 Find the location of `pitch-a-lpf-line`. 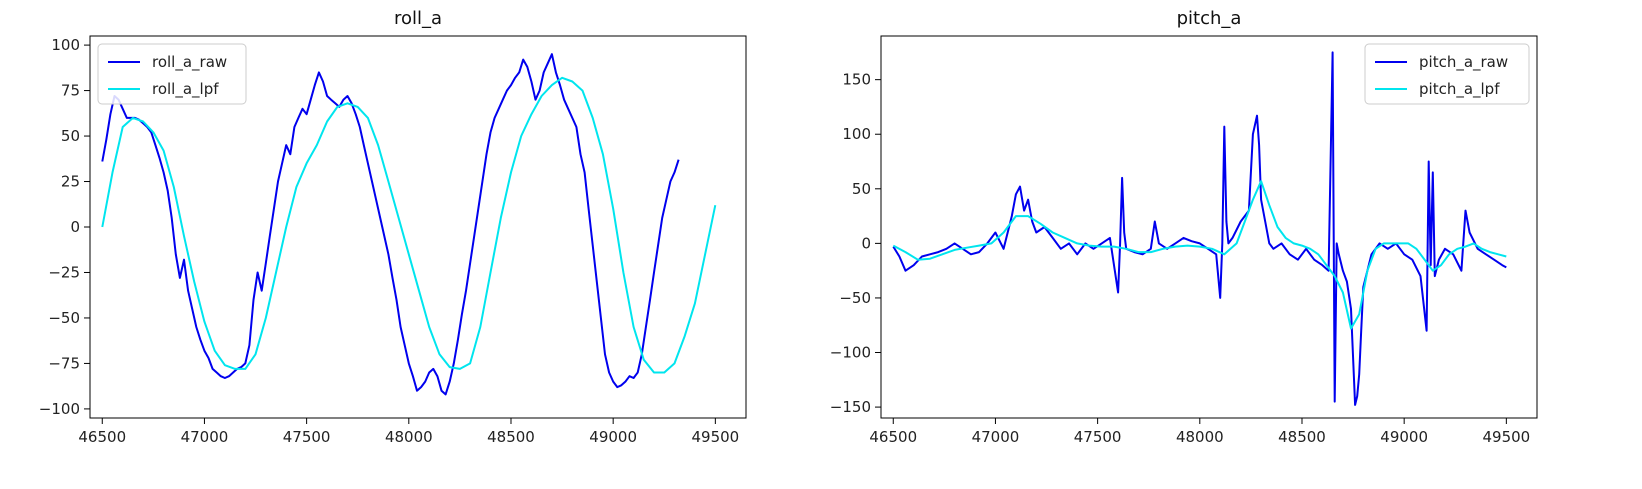

pitch-a-lpf-line is located at coordinates (1199, 255).